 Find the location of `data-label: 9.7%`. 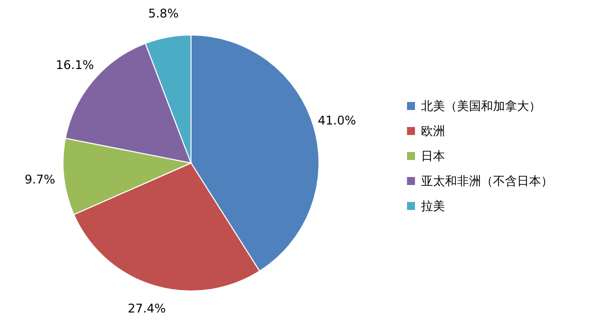

data-label: 9.7% is located at coordinates (40, 179).